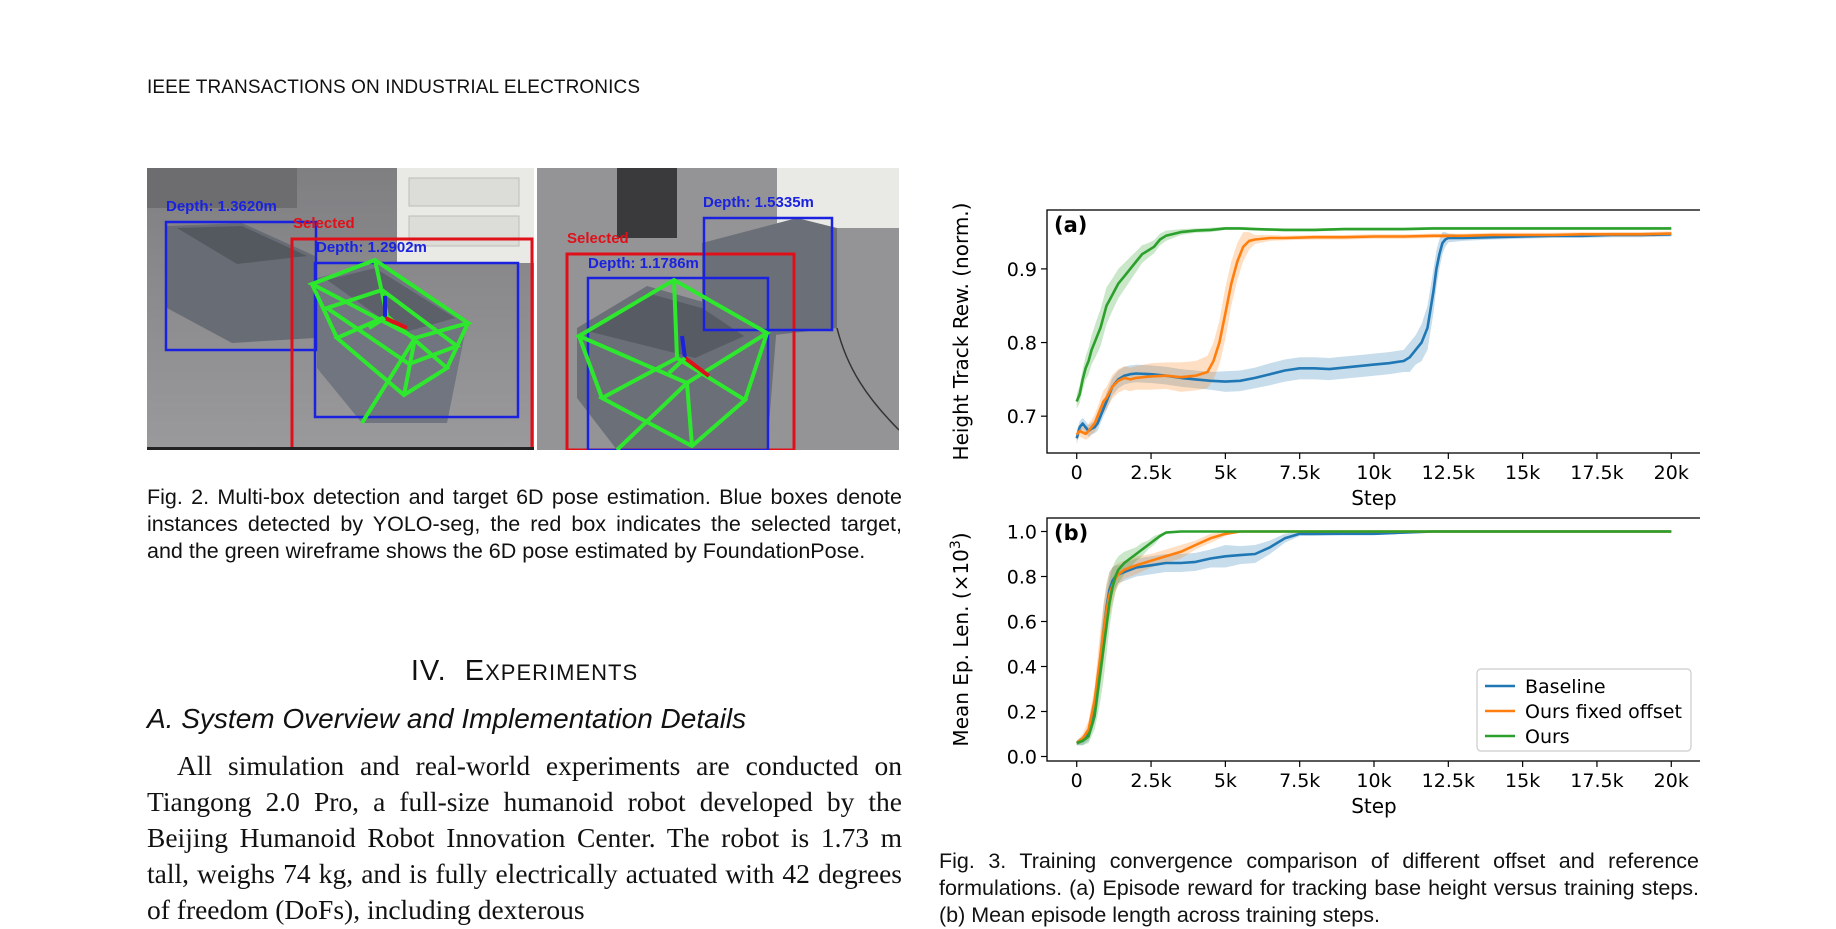  What do you see at coordinates (1022, 668) in the screenshot?
I see `y-tick-label: 0.4` at bounding box center [1022, 668].